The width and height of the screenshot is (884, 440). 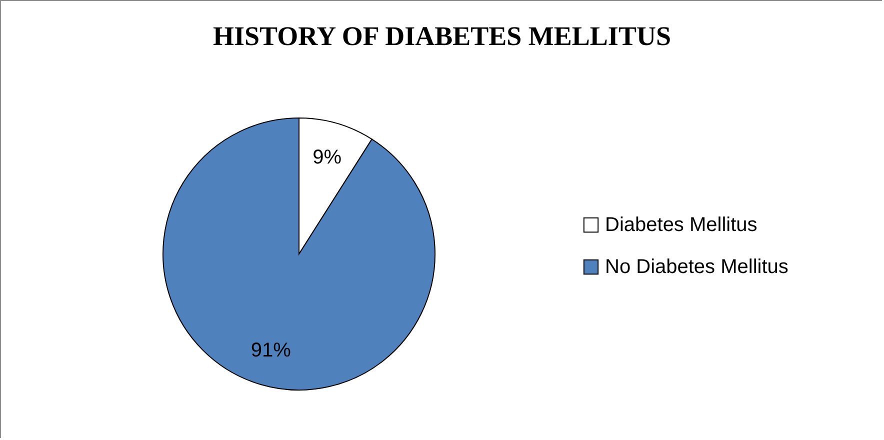 What do you see at coordinates (442, 36) in the screenshot?
I see `chart-title: HISTORY OF DIABETES MELLITUS` at bounding box center [442, 36].